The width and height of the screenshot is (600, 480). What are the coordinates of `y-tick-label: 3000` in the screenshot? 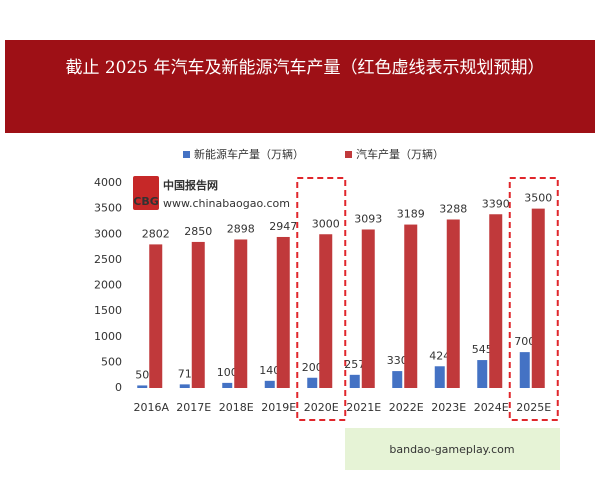 It's located at (108, 233).